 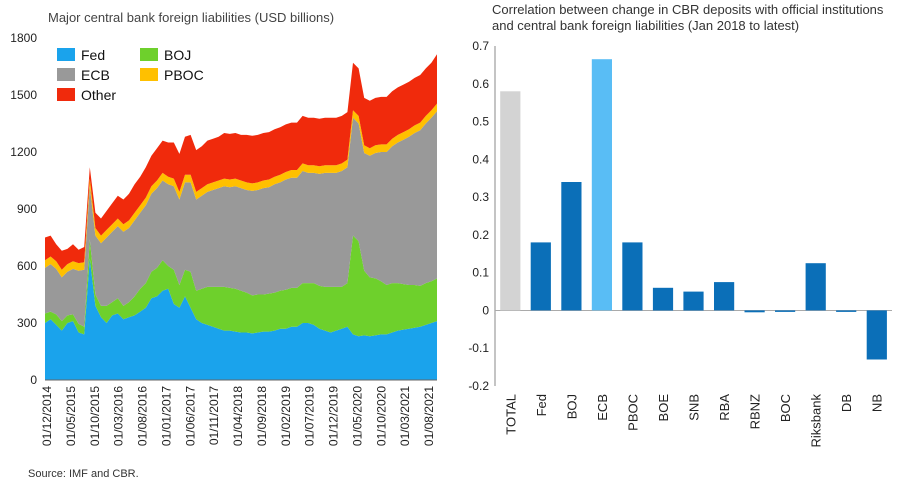 What do you see at coordinates (93, 55) in the screenshot?
I see `legend-label-fed: Fed` at bounding box center [93, 55].